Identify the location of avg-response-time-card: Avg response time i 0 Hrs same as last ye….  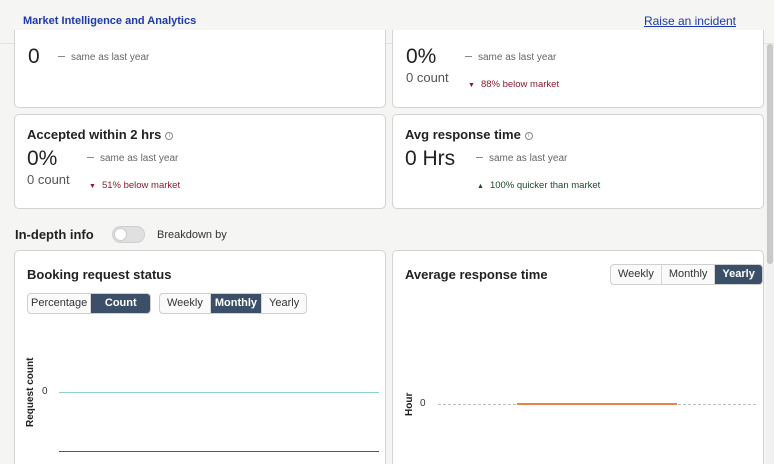
(578, 161).